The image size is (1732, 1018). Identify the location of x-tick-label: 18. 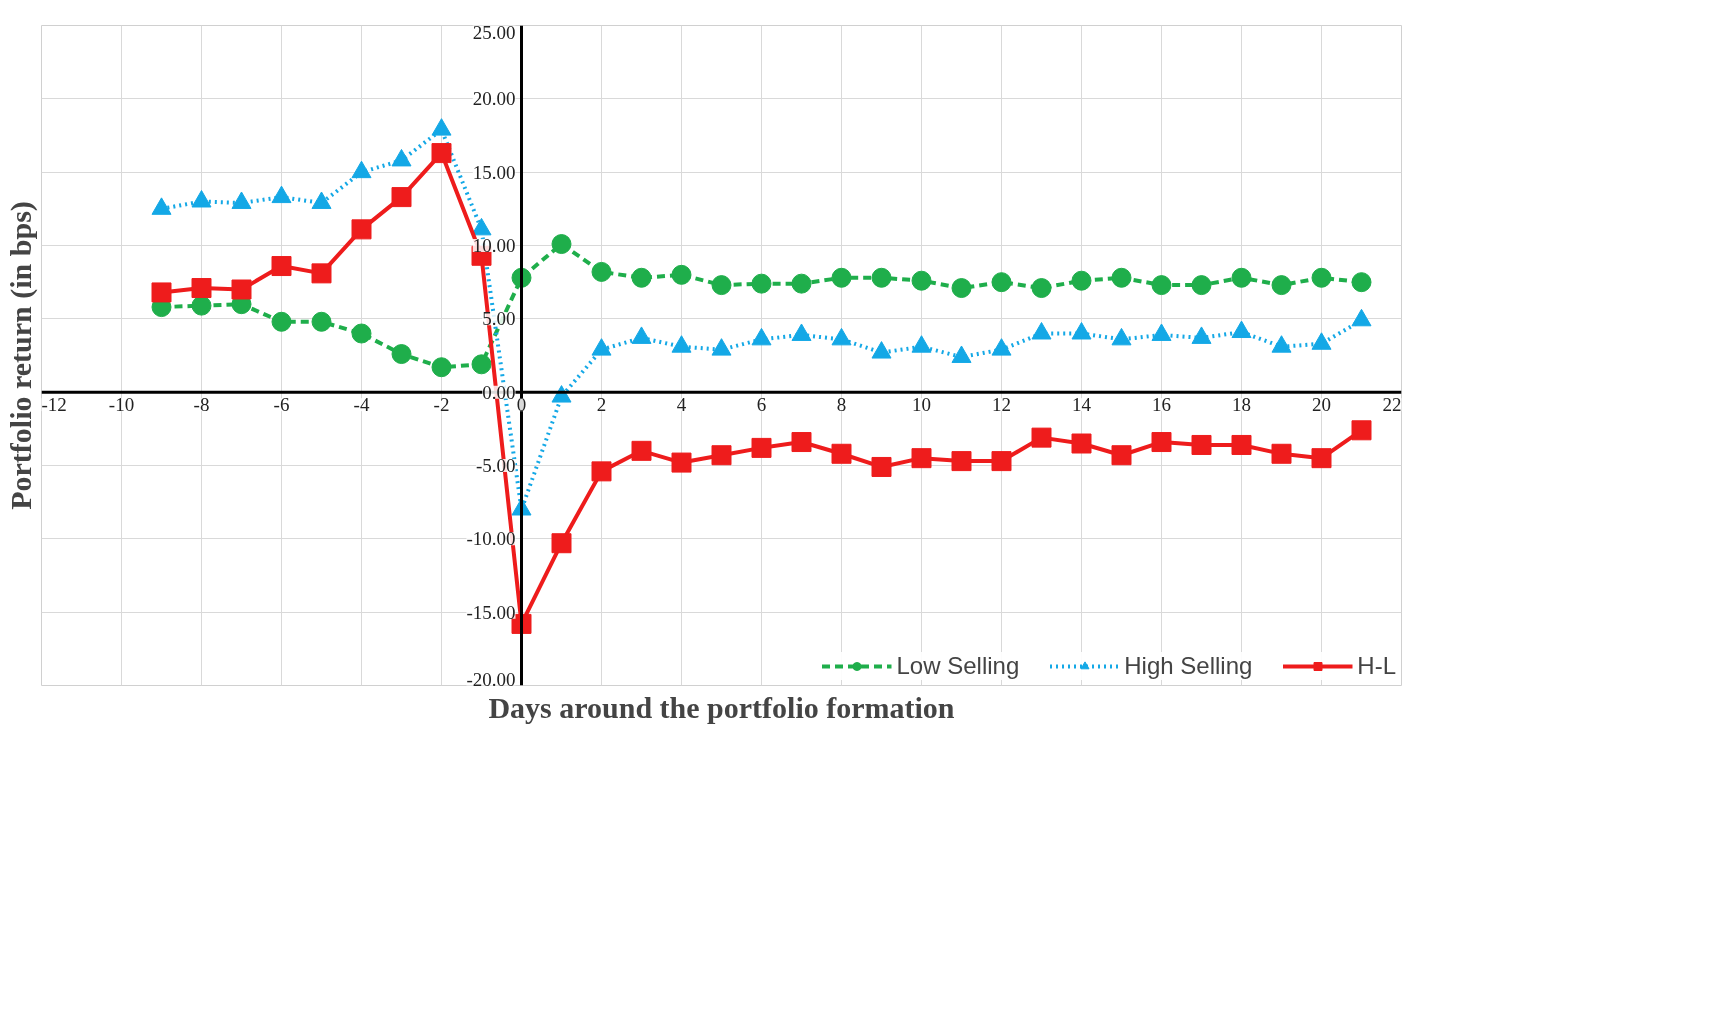
(1241, 405).